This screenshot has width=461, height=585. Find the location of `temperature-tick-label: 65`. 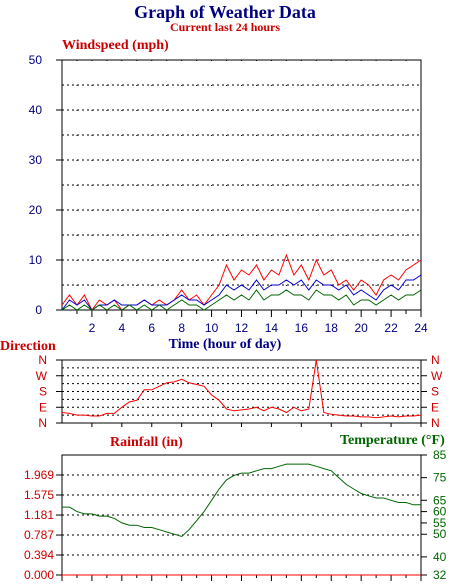

temperature-tick-label: 65 is located at coordinates (440, 500).